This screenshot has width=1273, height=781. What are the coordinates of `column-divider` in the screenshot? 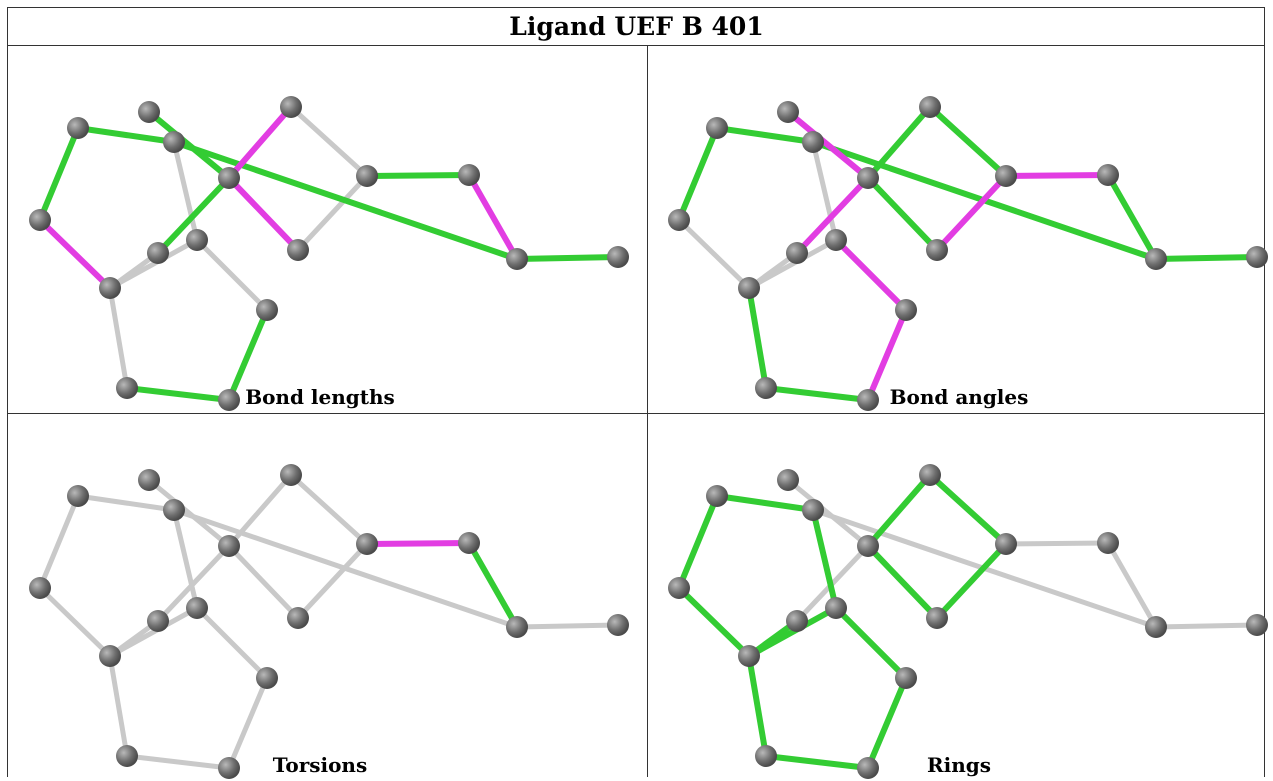 It's located at (647, 411).